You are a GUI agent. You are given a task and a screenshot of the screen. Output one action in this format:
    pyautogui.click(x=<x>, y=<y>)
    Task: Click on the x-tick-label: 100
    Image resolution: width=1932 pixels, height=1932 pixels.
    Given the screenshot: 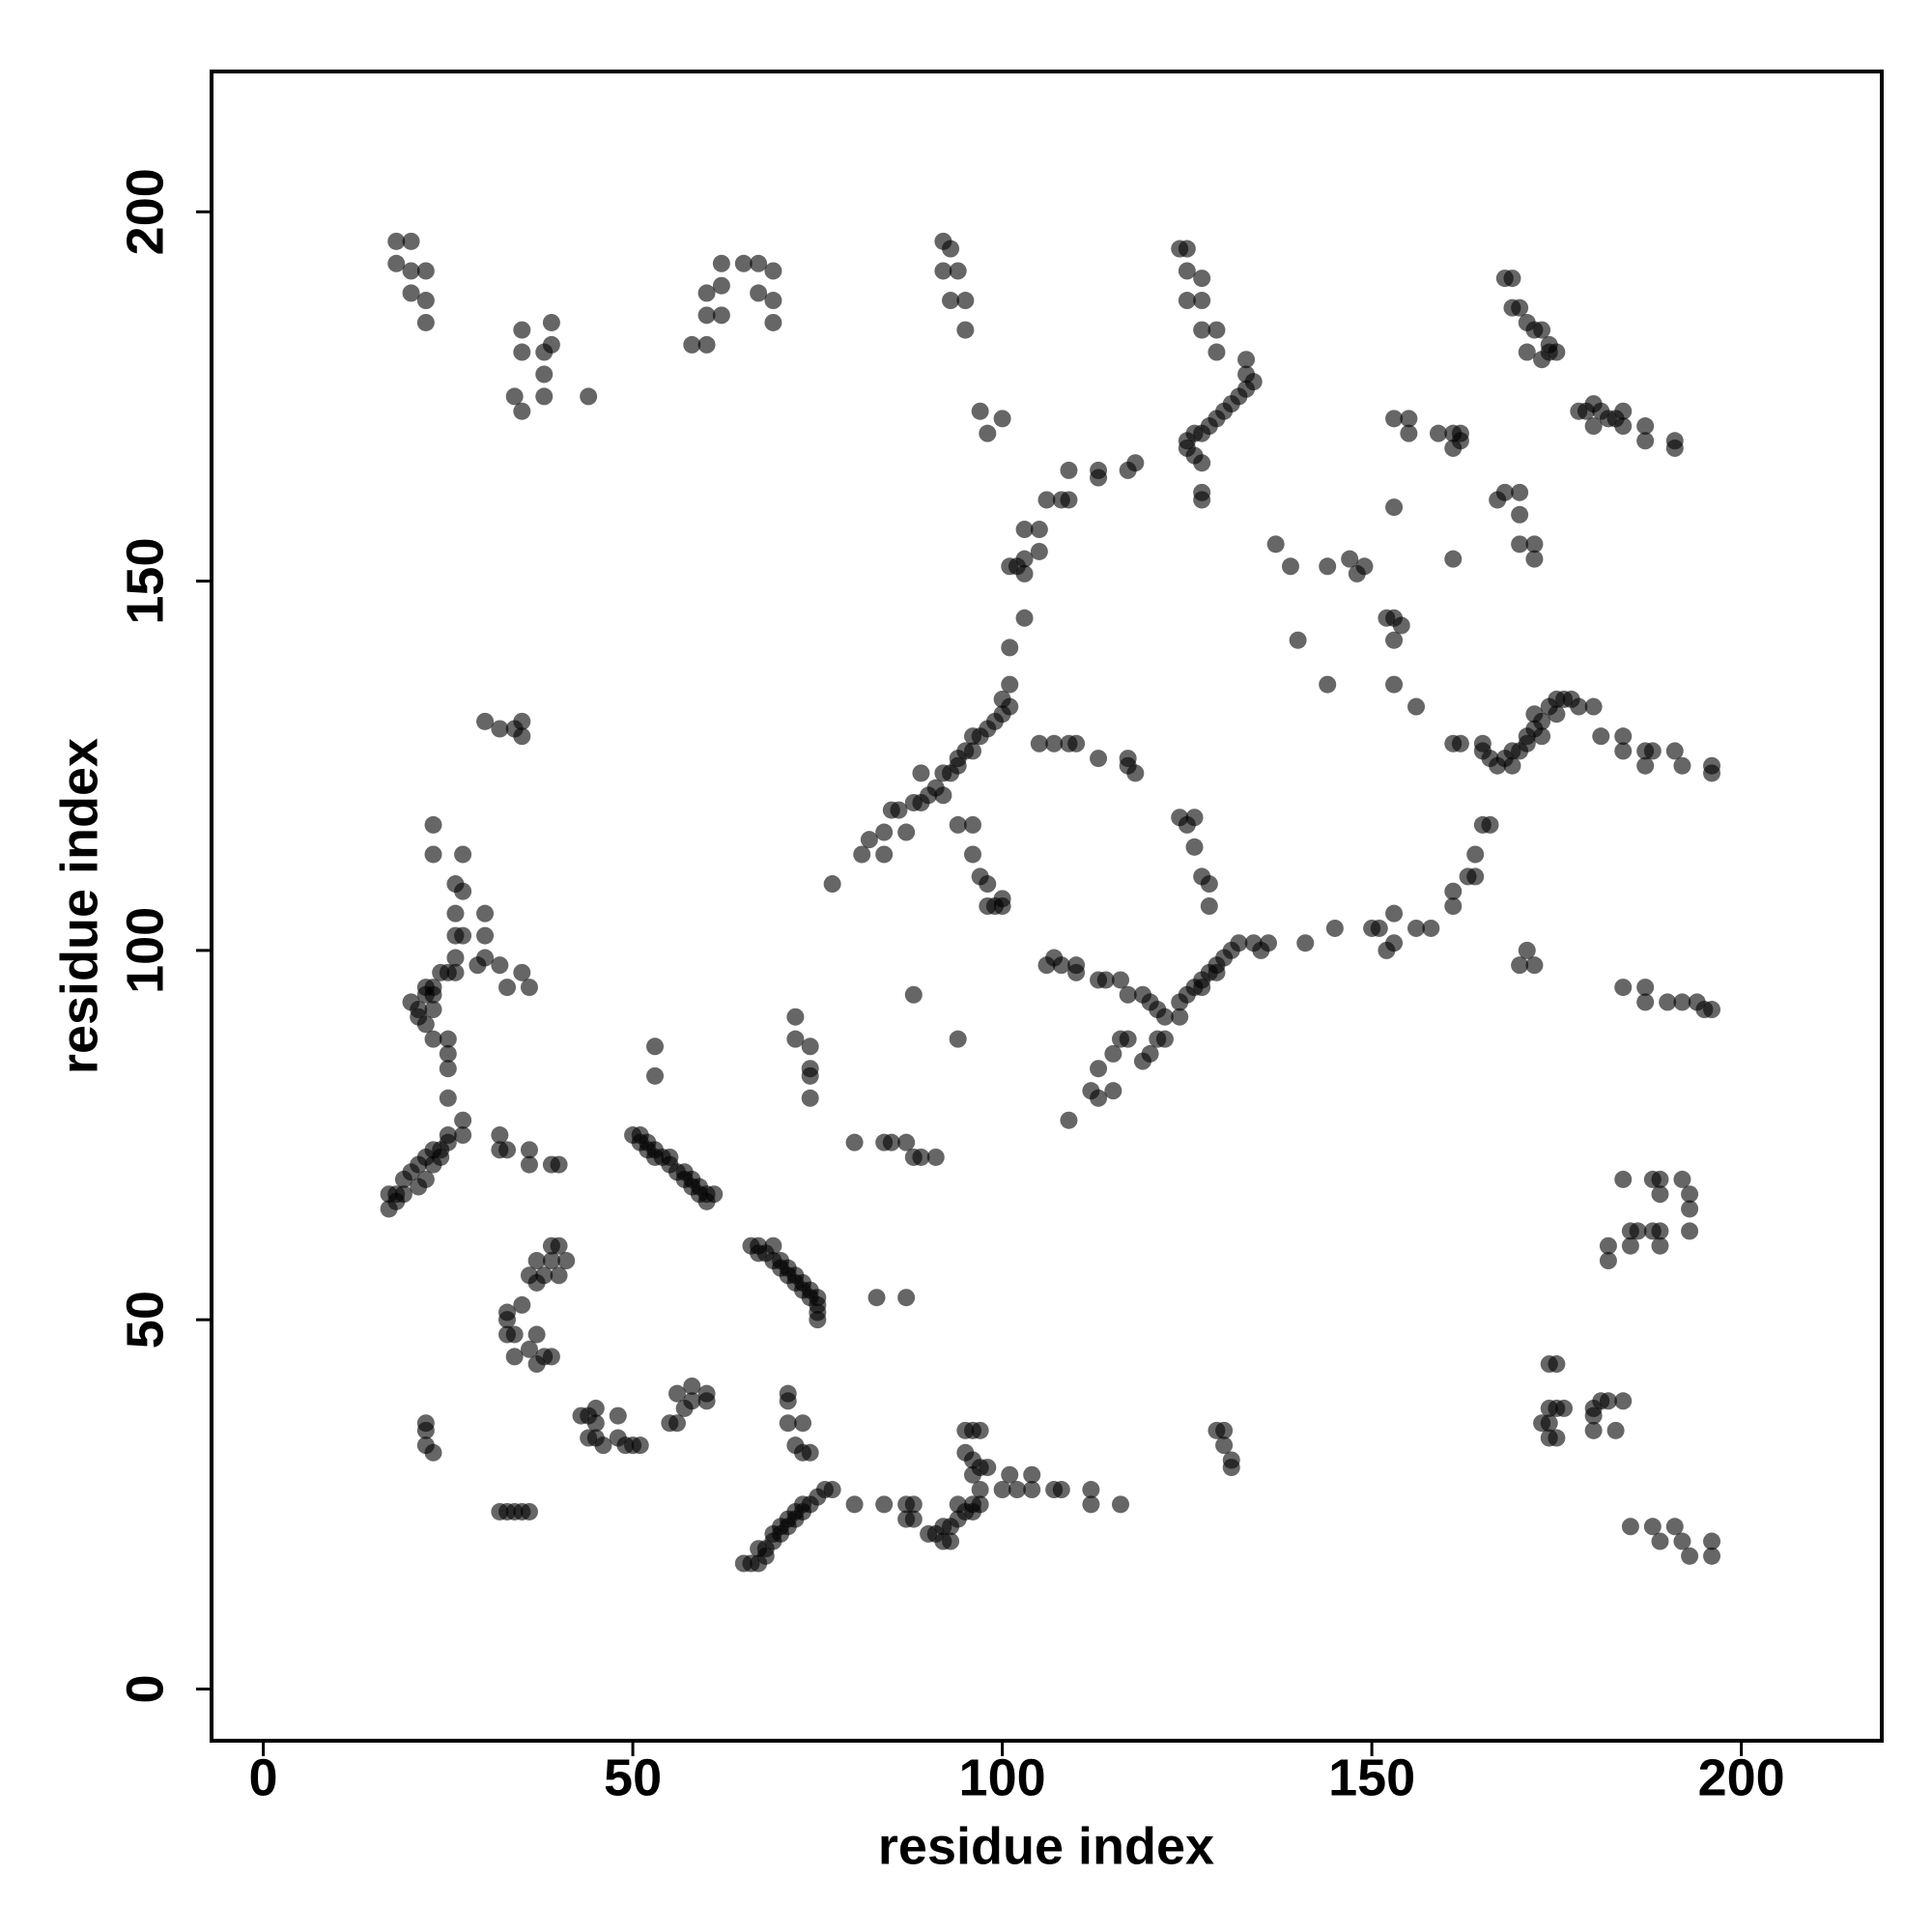 What is the action you would take?
    pyautogui.click(x=1002, y=1777)
    